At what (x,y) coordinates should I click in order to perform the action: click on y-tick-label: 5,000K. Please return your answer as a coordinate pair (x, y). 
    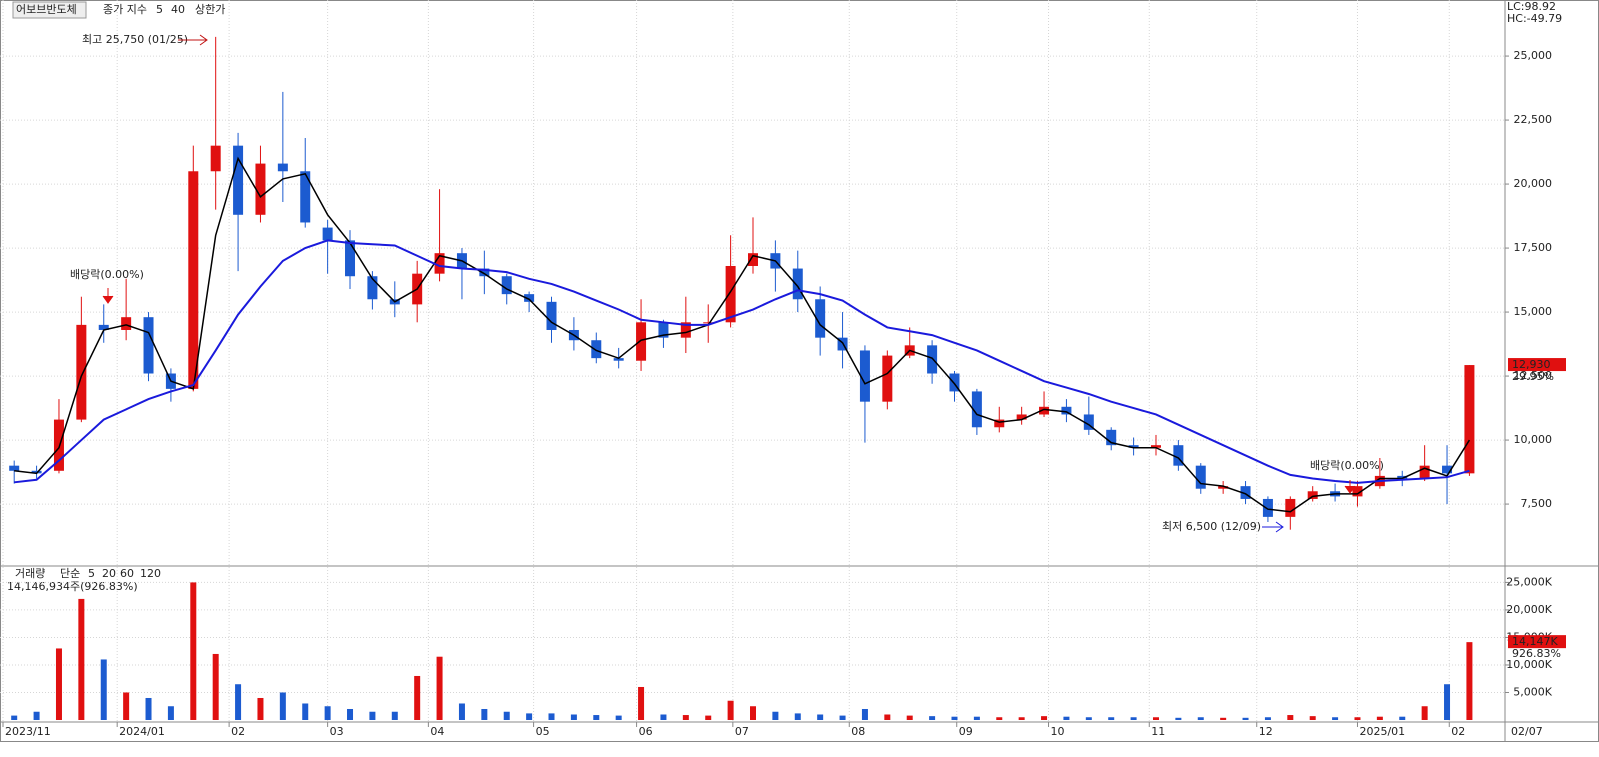
    Looking at the image, I should click on (1532, 691).